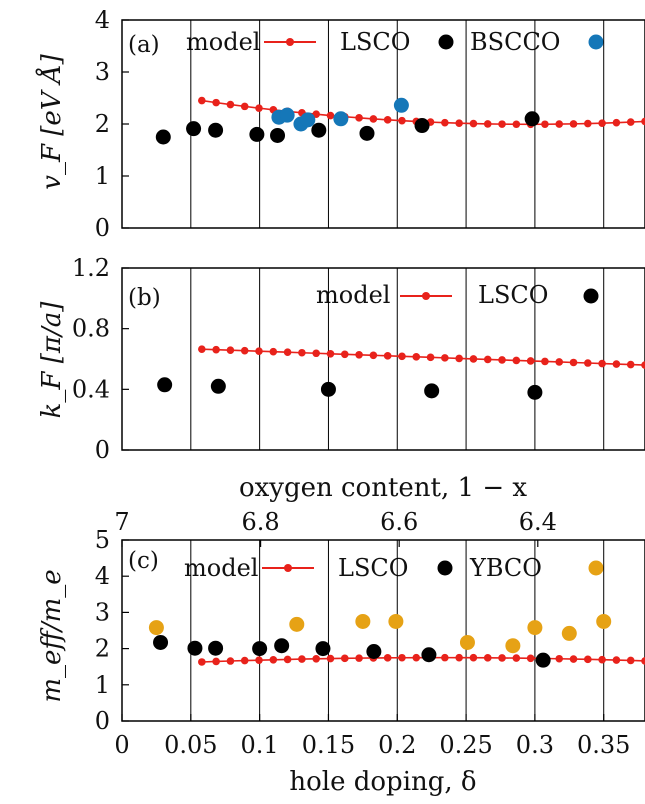 The image size is (645, 804). I want to click on legend-c-lsco-label: LSCO, so click(373, 568).